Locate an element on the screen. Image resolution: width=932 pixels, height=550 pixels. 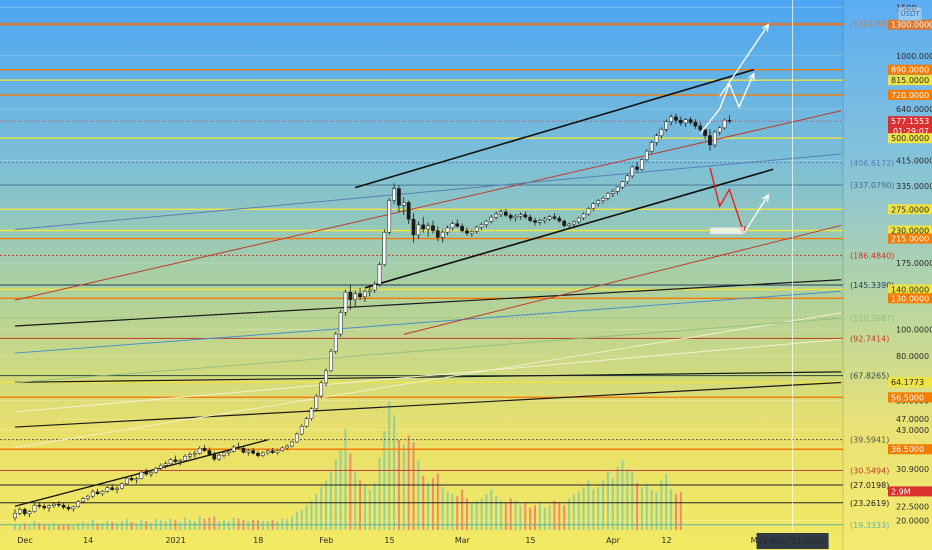
time-tick-label: 14 is located at coordinates (88, 540).